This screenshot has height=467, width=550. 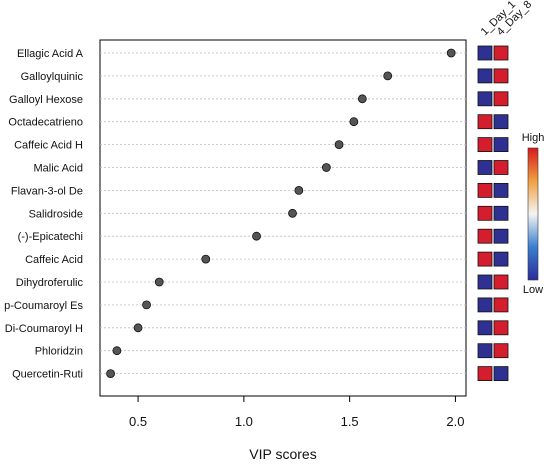 What do you see at coordinates (54, 260) in the screenshot?
I see `metabolite-label: Caffeic Acid` at bounding box center [54, 260].